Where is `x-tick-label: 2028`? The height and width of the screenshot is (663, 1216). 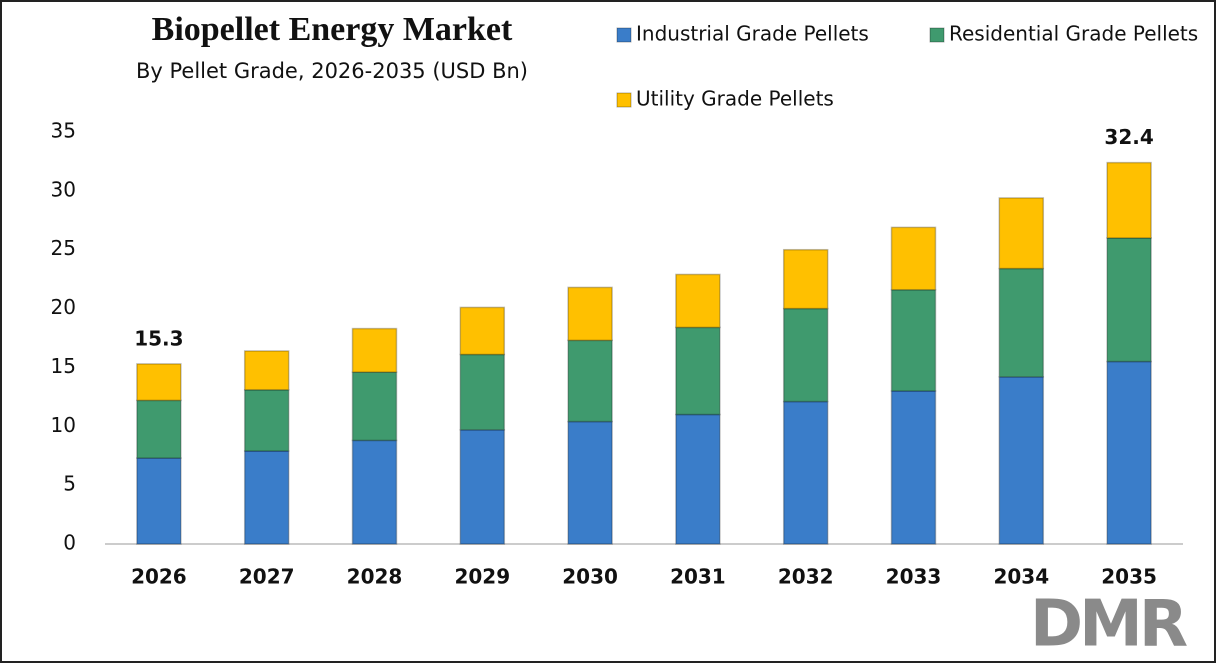
x-tick-label: 2028 is located at coordinates (375, 577).